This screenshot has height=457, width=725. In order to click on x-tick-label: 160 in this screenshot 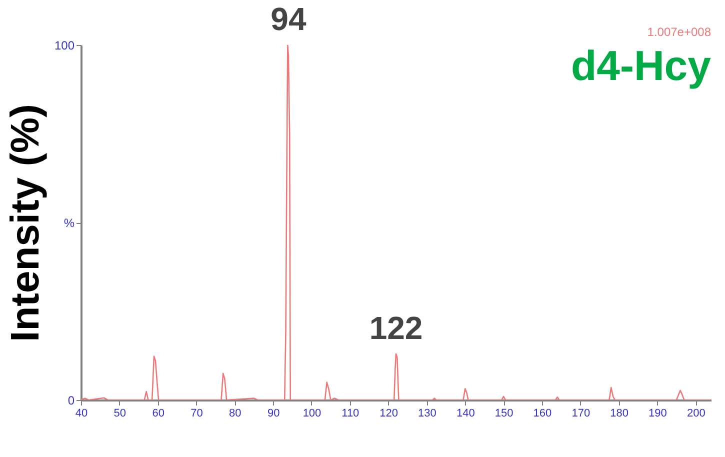, I will do `click(542, 414)`.